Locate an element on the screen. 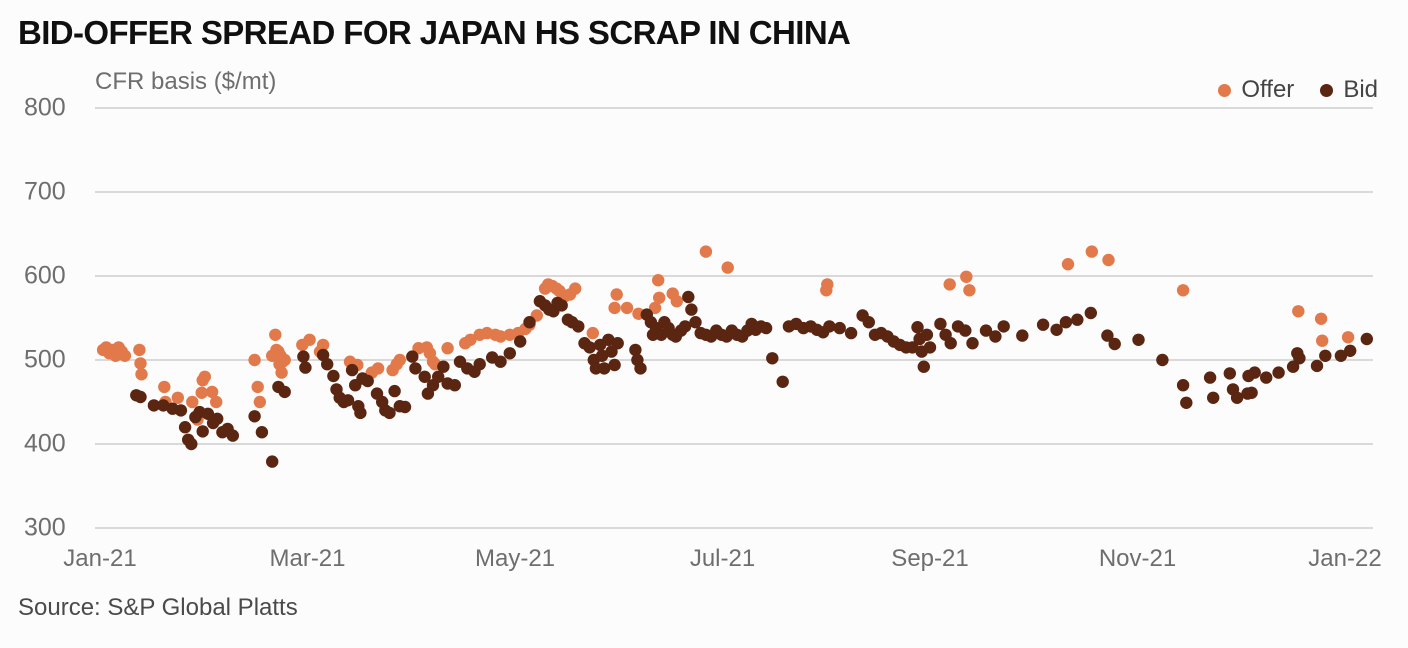 Image resolution: width=1408 pixels, height=648 pixels. x-tick-label-sep-21: Sep-21 is located at coordinates (930, 558).